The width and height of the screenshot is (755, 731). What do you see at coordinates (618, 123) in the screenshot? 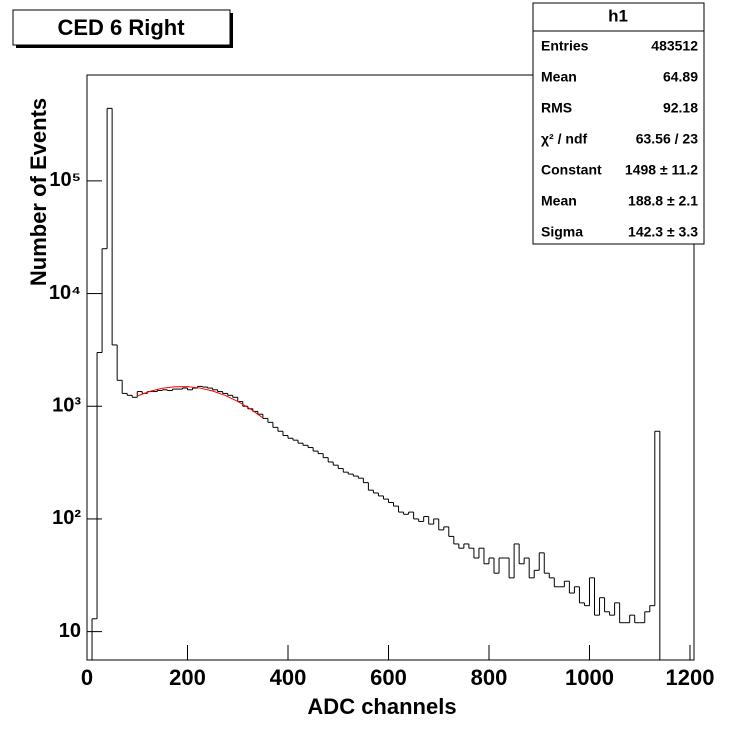
I see `stats-box` at bounding box center [618, 123].